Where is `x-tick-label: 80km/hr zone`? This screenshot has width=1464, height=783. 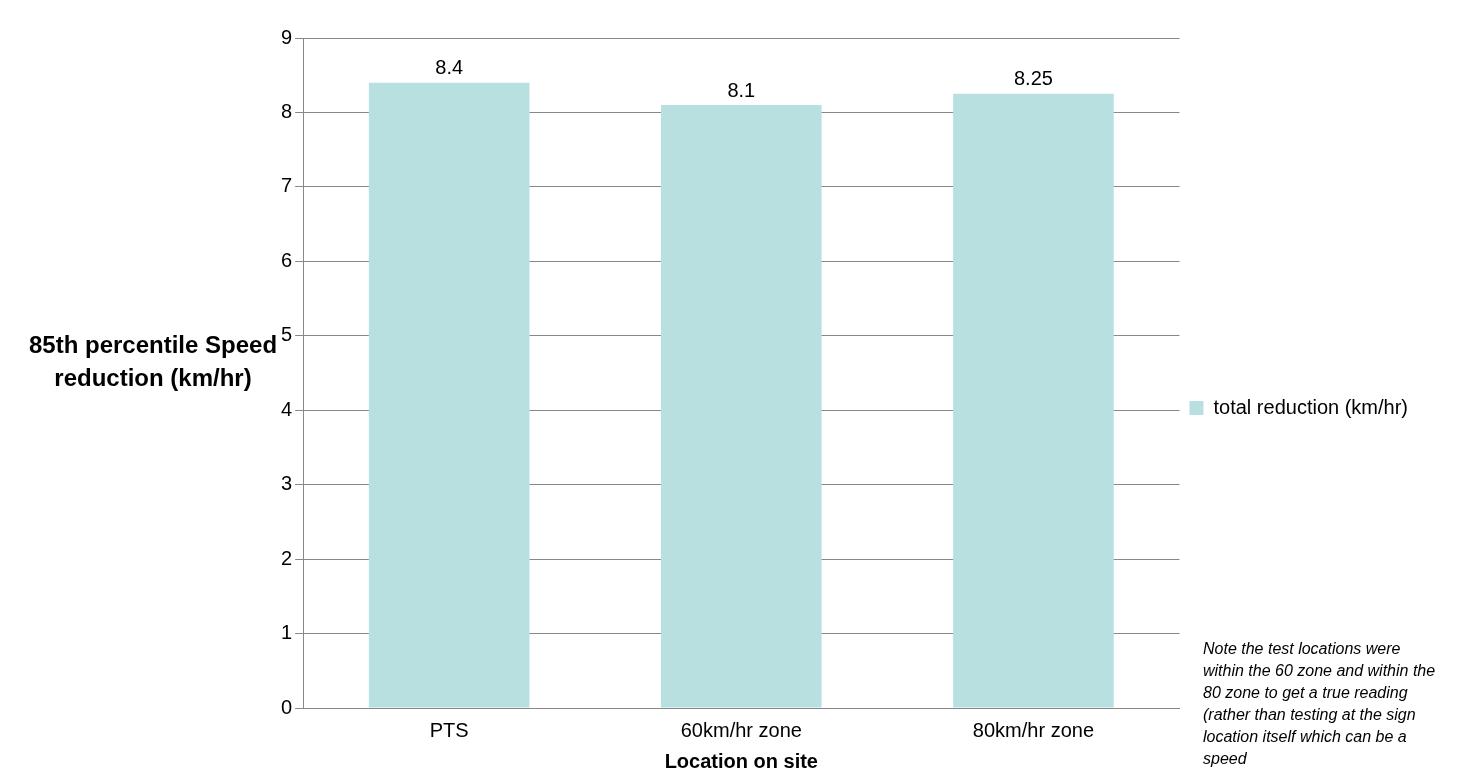 x-tick-label: 80km/hr zone is located at coordinates (1033, 729).